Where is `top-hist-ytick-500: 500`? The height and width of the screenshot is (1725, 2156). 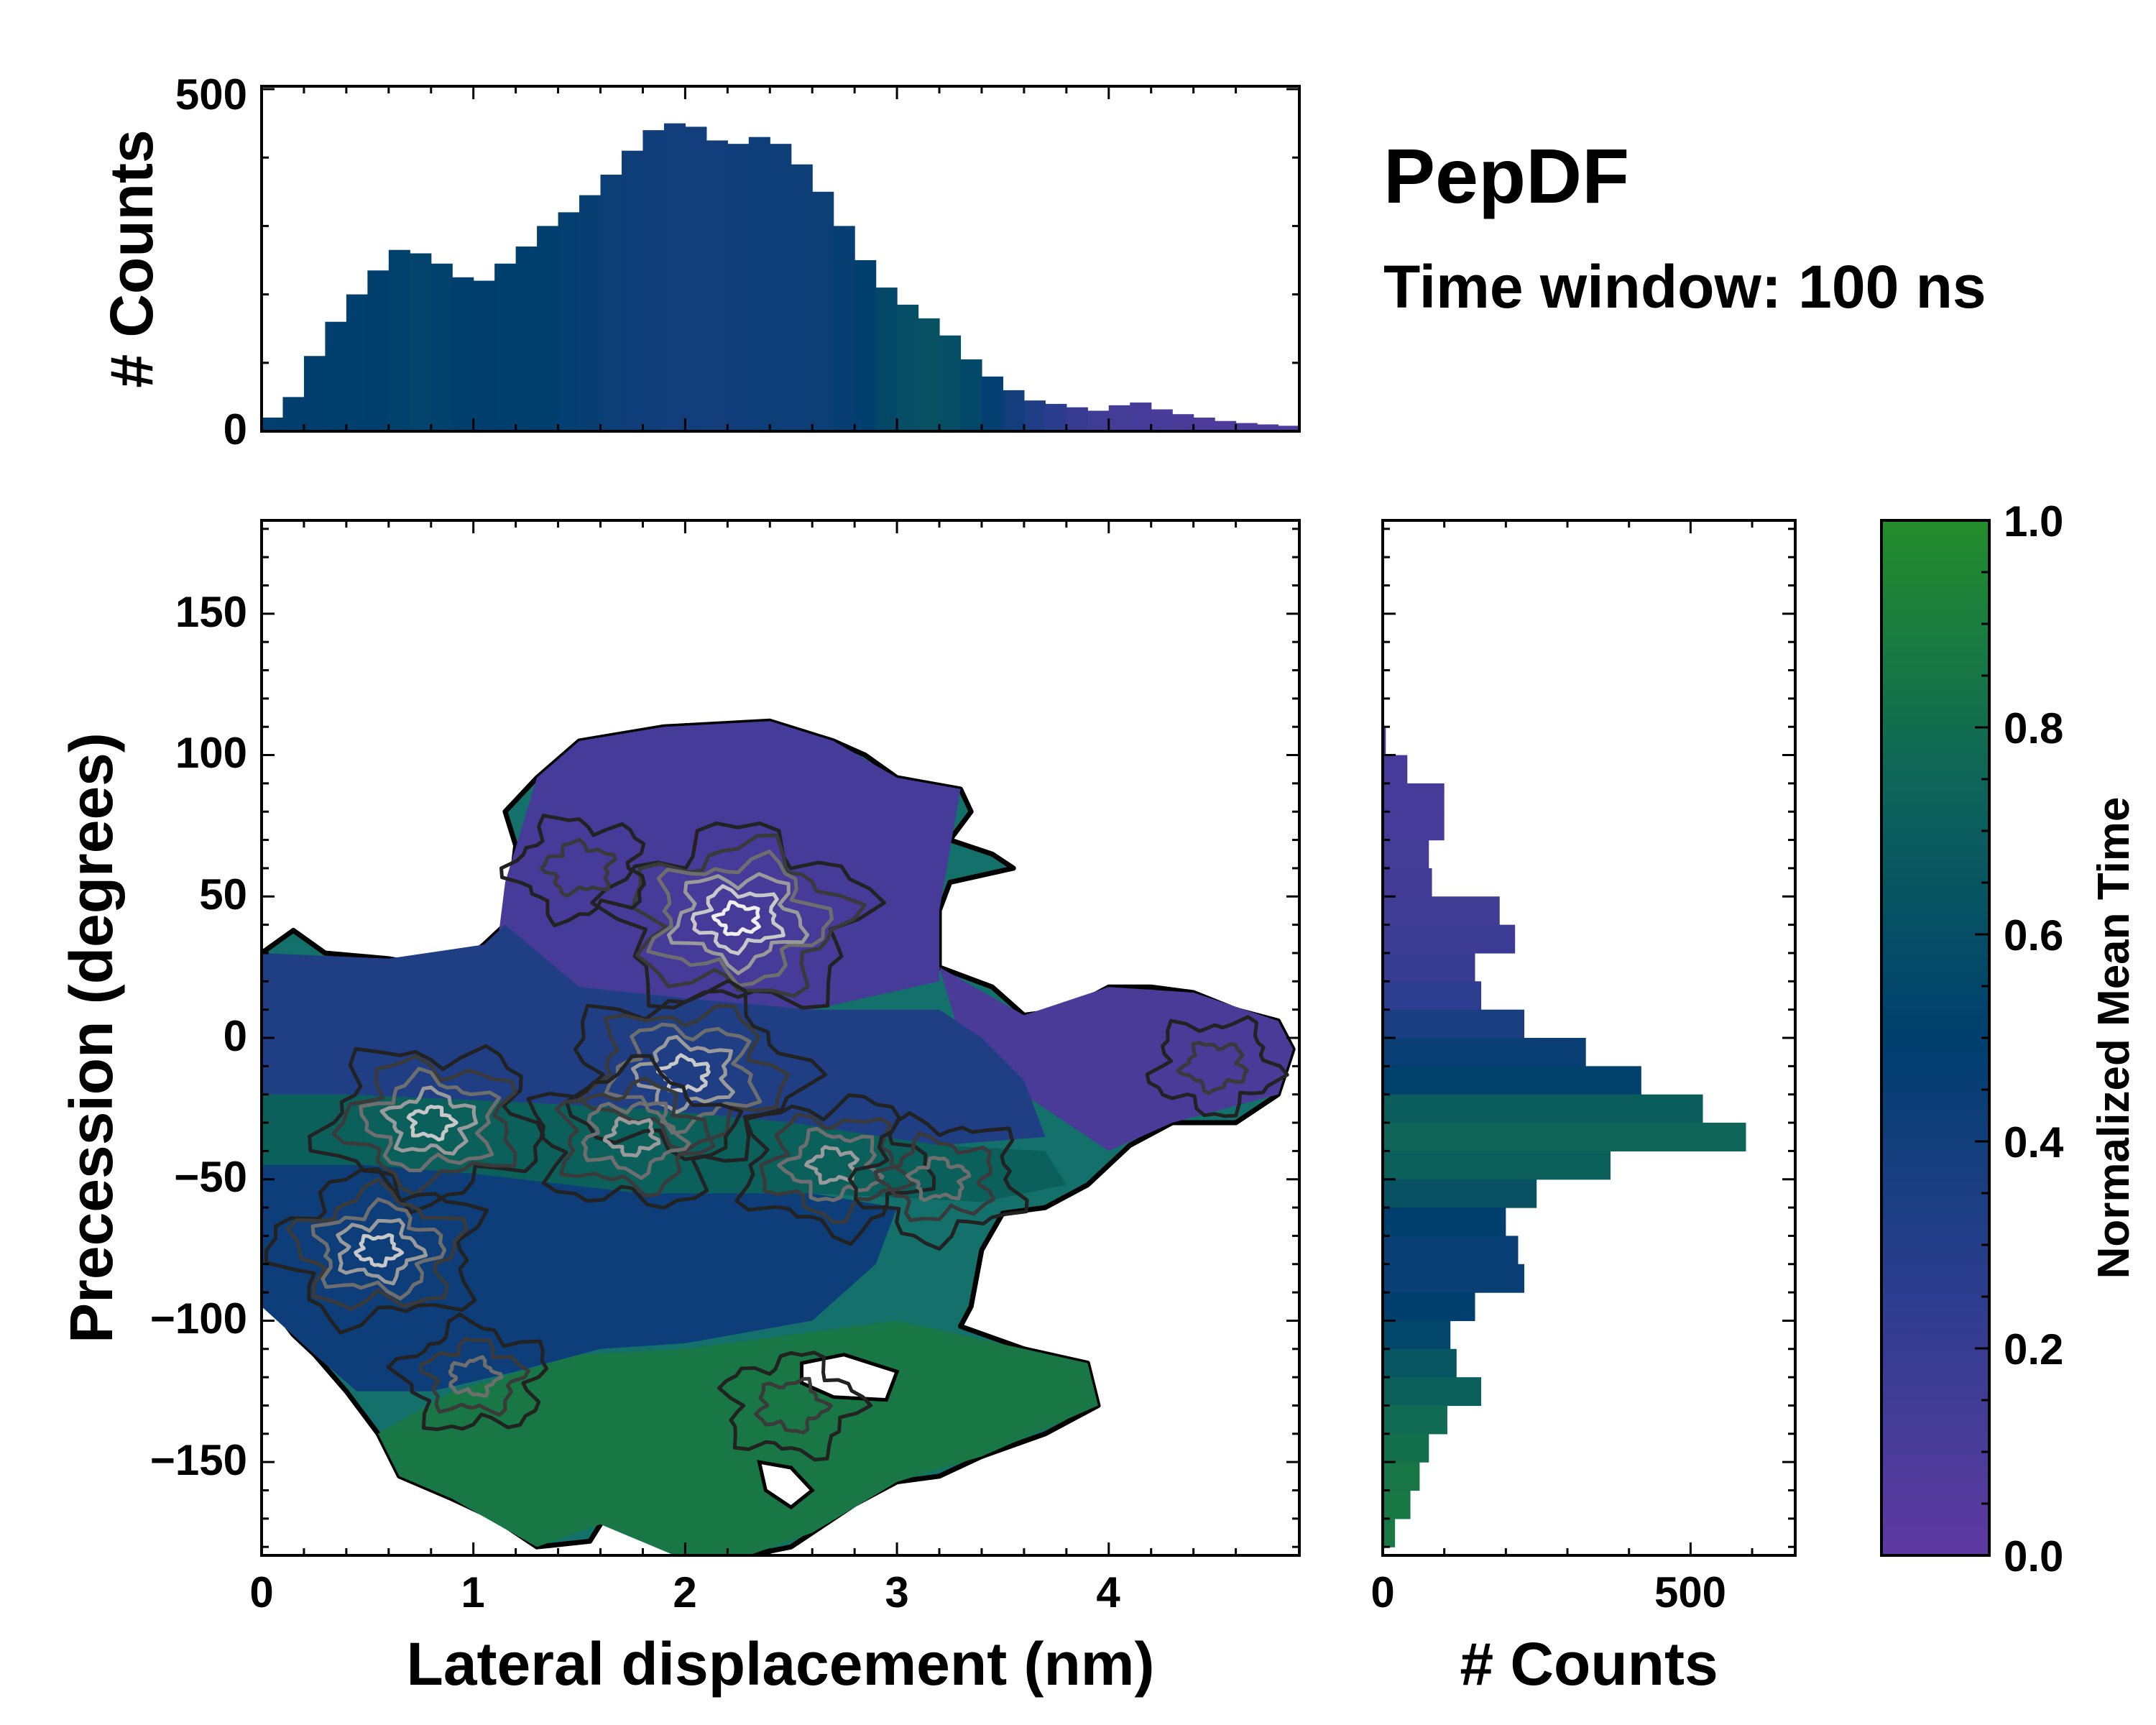 top-hist-ytick-500: 500 is located at coordinates (211, 94).